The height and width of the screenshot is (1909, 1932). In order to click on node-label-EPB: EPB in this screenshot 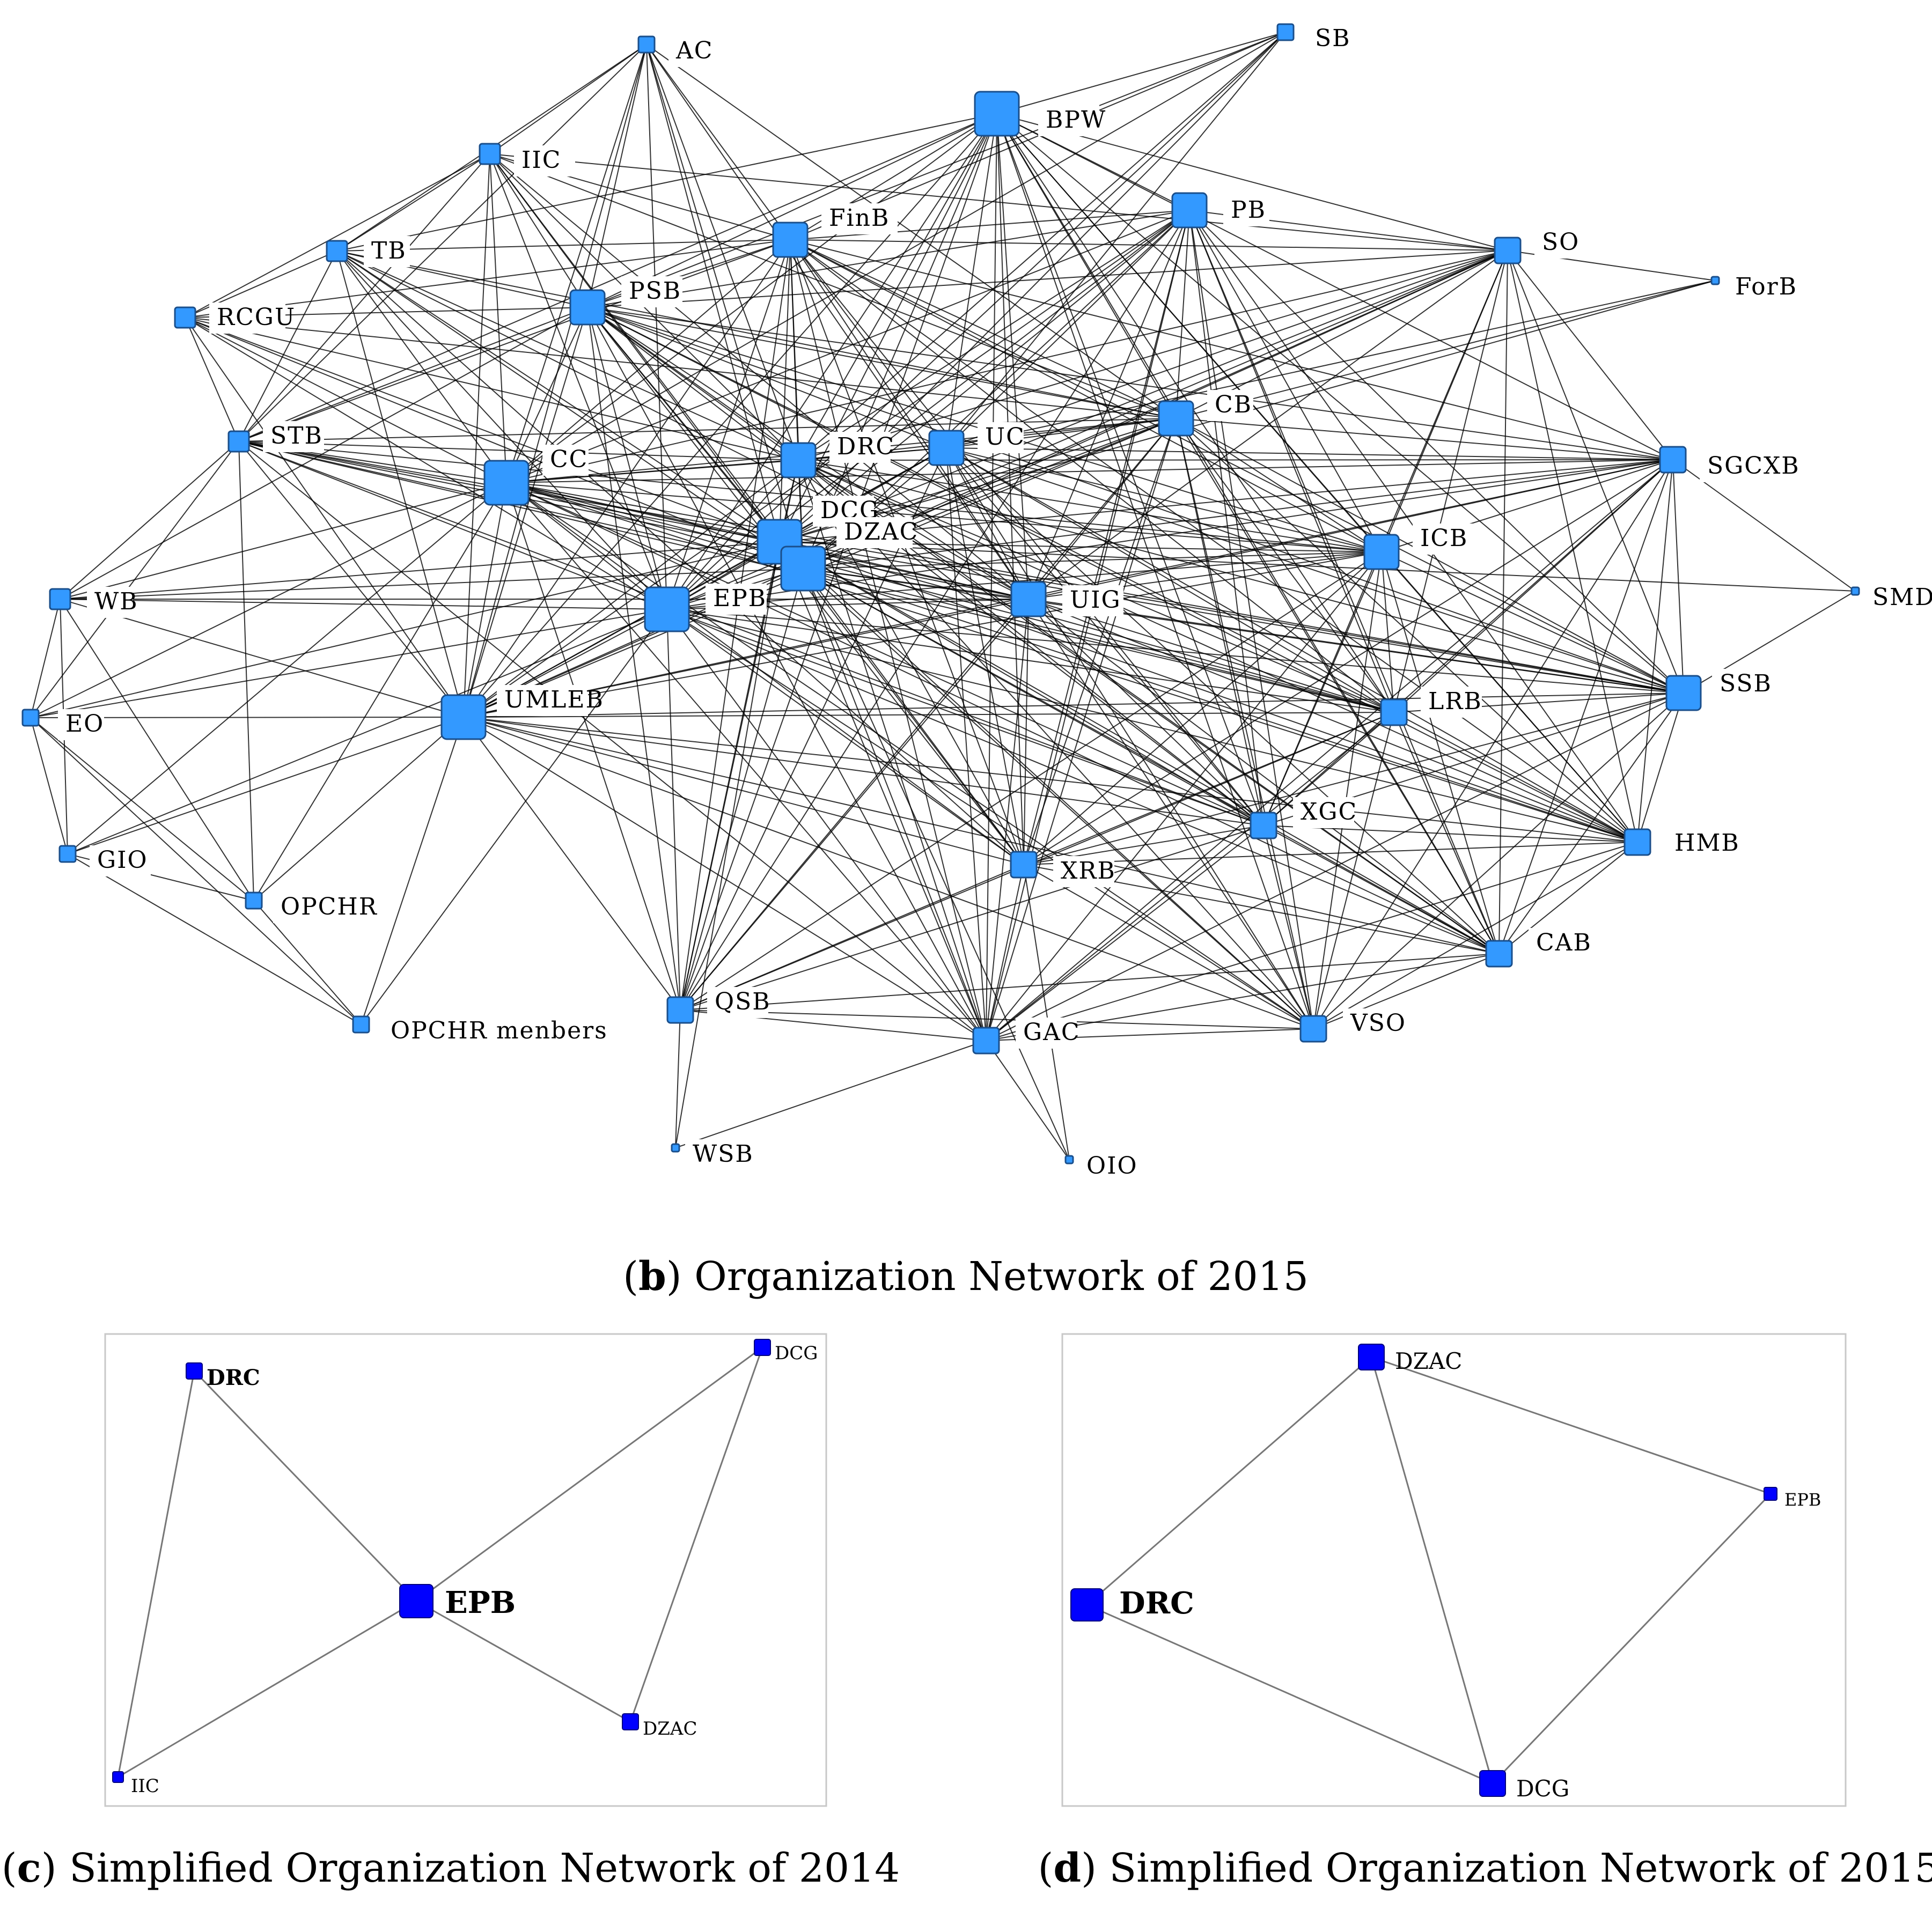, I will do `click(740, 598)`.